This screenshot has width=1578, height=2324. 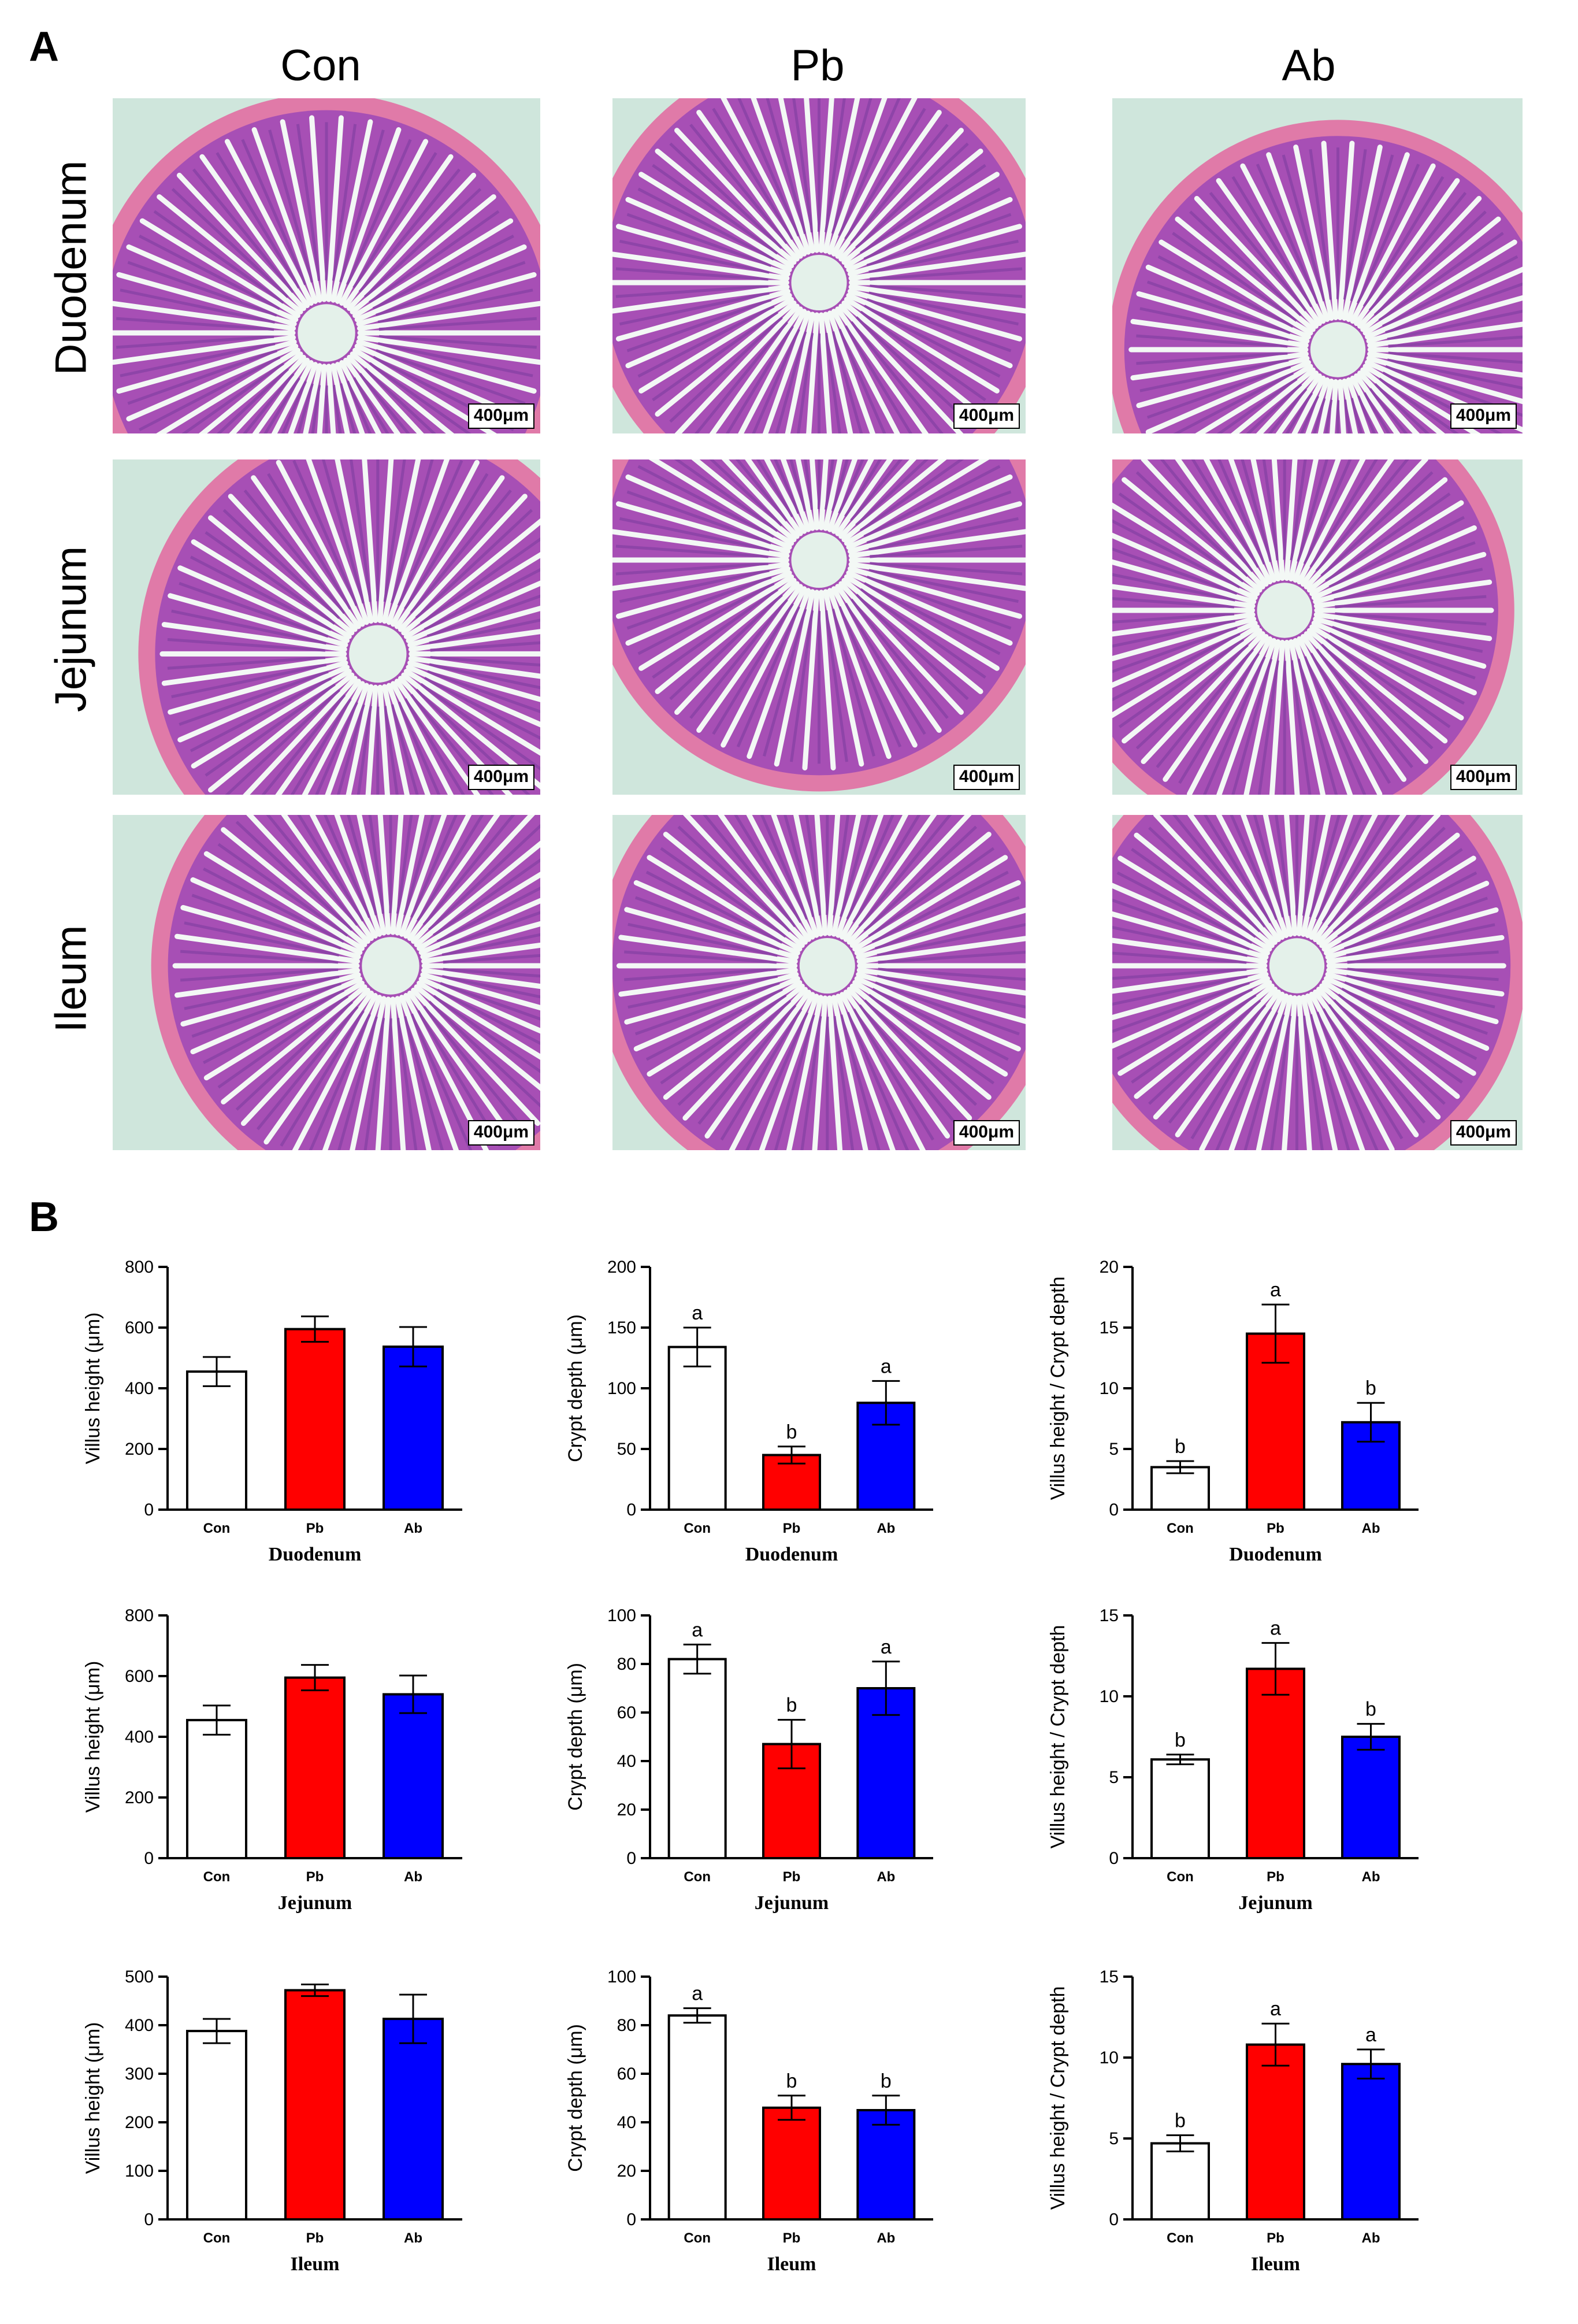 I want to click on micrograph-duodenum-con: 400μm, so click(x=326, y=265).